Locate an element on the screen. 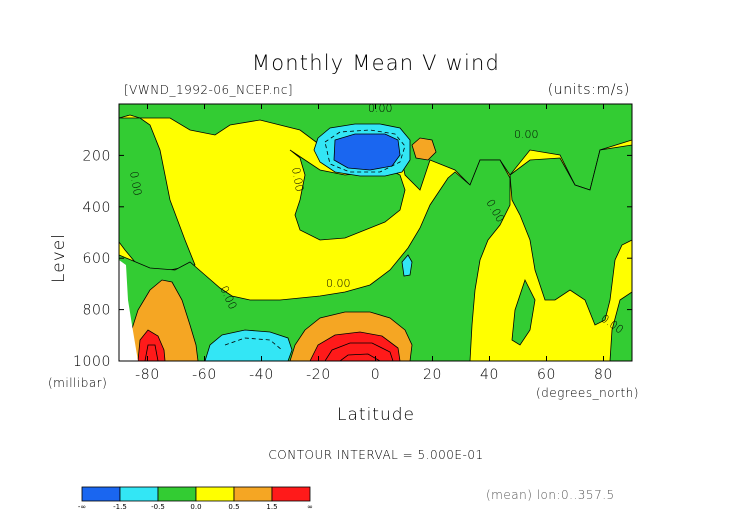  y-tick-label: 200 is located at coordinates (96, 156).